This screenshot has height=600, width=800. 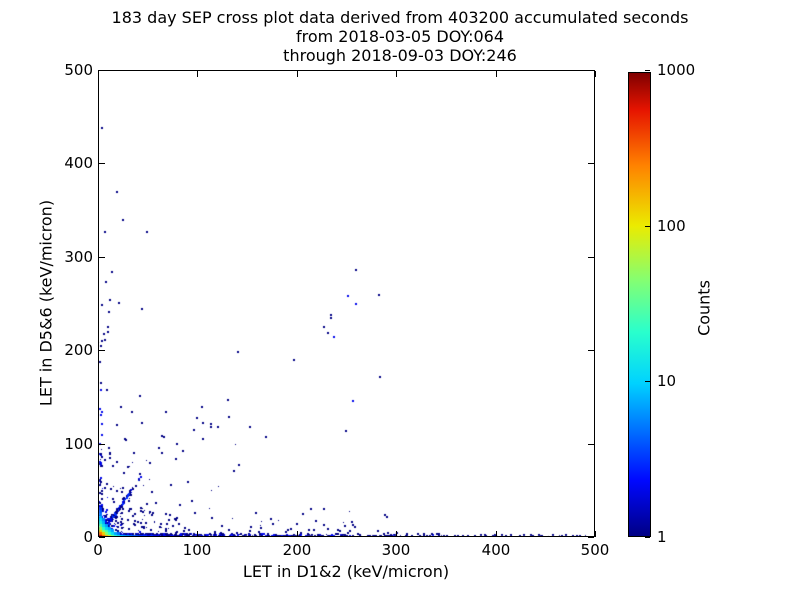 I want to click on x-tick-label: 500, so click(x=595, y=550).